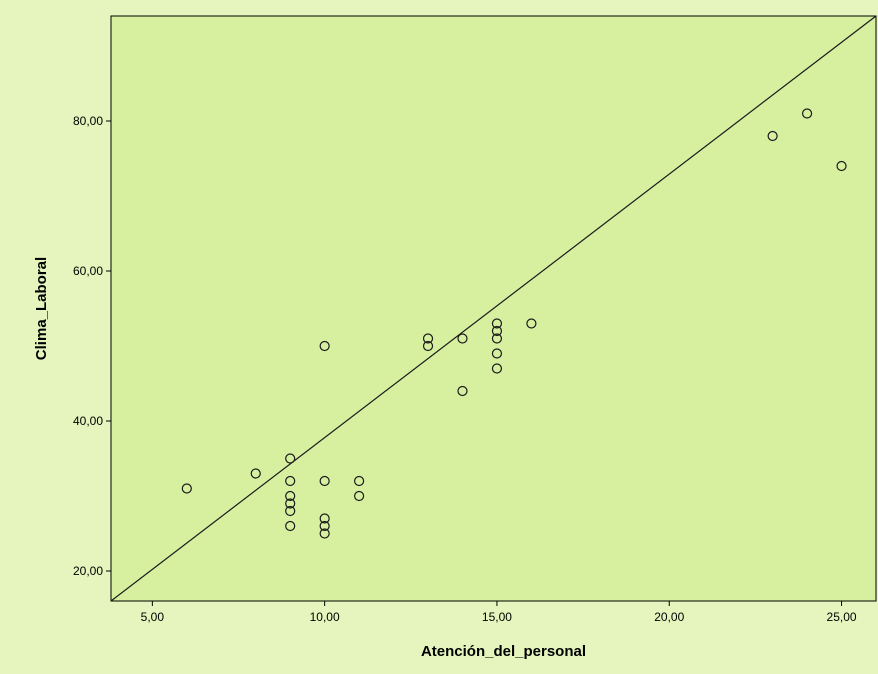 This screenshot has width=878, height=674. Describe the element at coordinates (669, 617) in the screenshot. I see `x-tick-label: 20,00` at that location.